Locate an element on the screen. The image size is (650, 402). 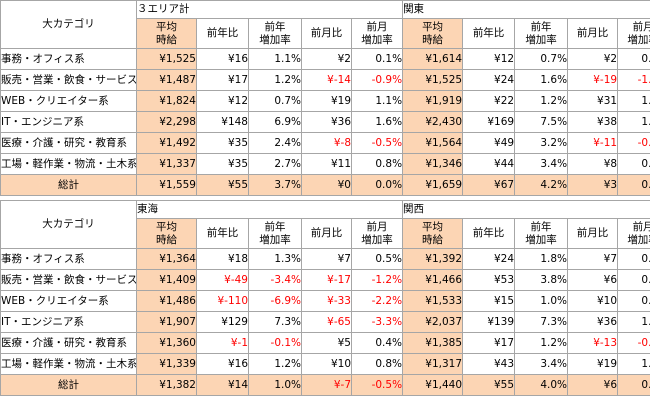
mom-rate-header-line: 前月 is located at coordinates (641, 227).